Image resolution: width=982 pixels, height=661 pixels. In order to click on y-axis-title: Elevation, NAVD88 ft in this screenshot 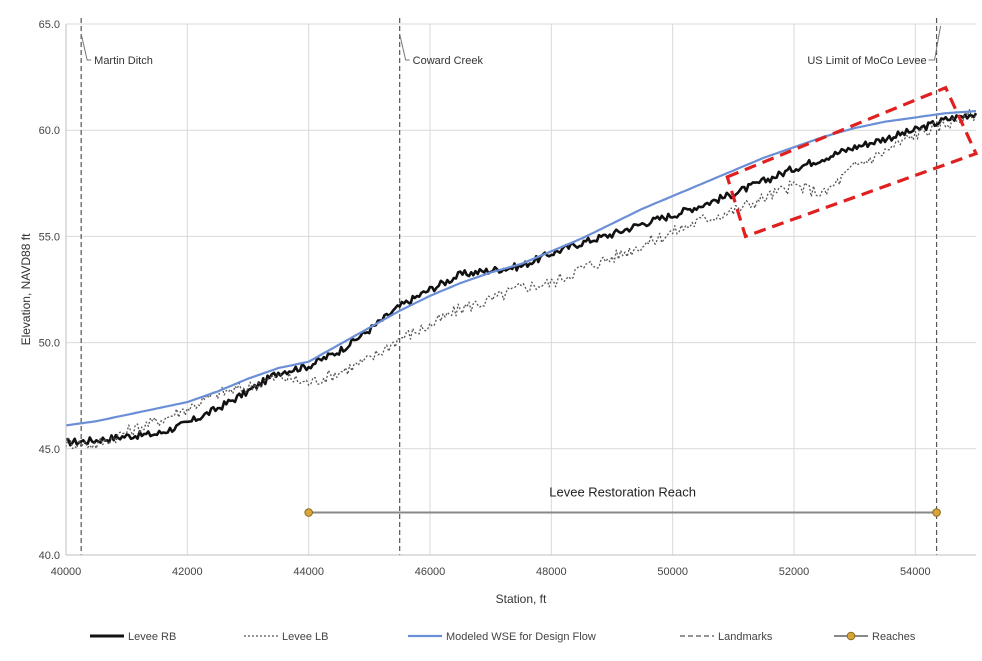, I will do `click(26, 289)`.